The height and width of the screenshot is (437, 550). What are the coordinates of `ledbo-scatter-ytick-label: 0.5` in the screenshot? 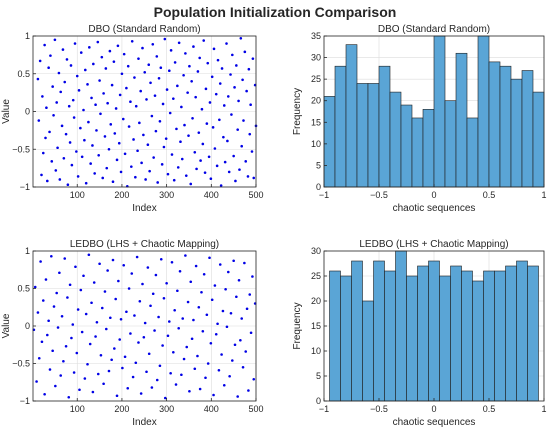 It's located at (23, 289).